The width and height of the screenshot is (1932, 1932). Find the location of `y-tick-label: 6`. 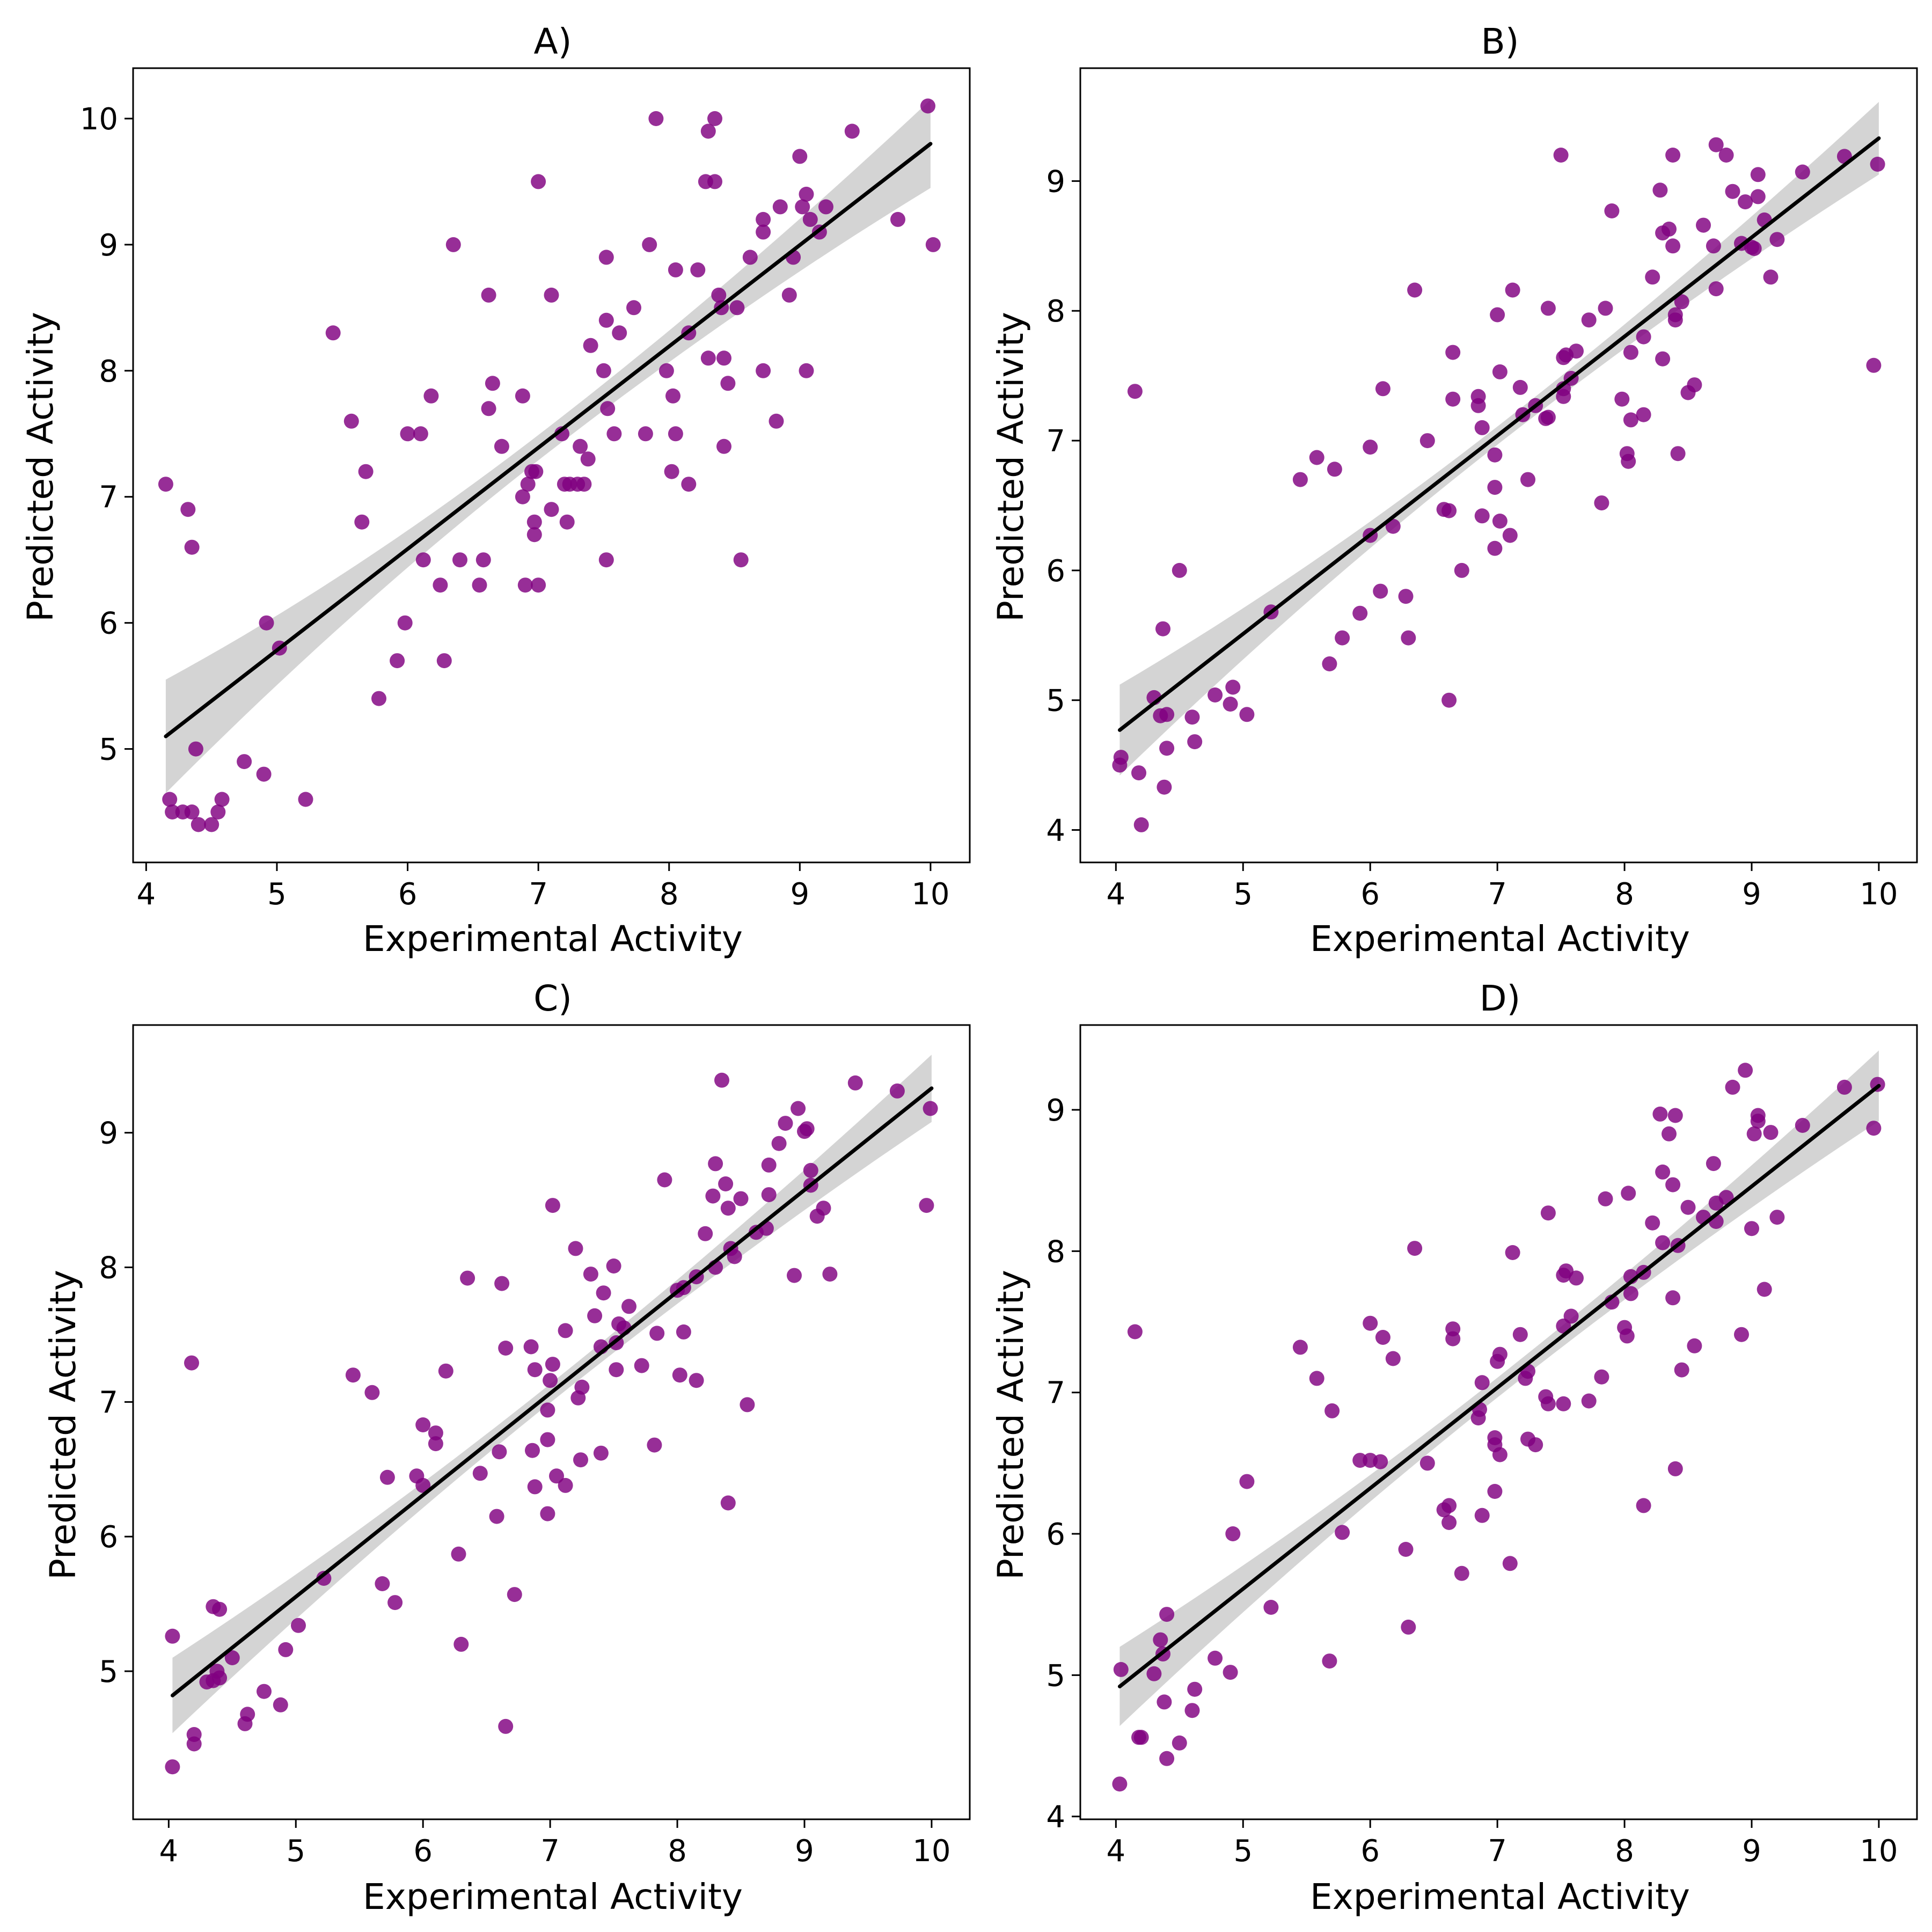

y-tick-label: 6 is located at coordinates (108, 623).